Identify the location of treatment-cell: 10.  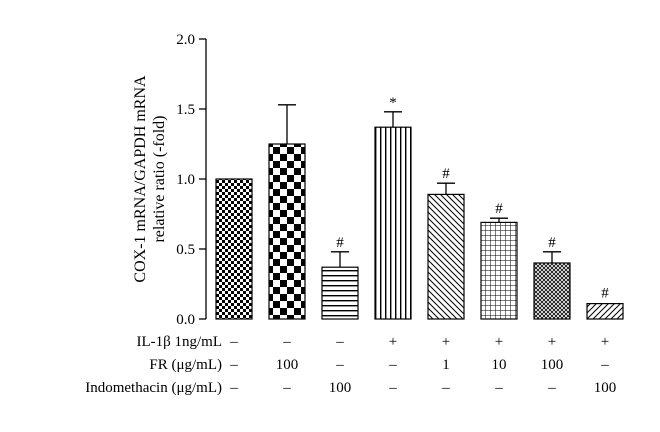
(499, 365).